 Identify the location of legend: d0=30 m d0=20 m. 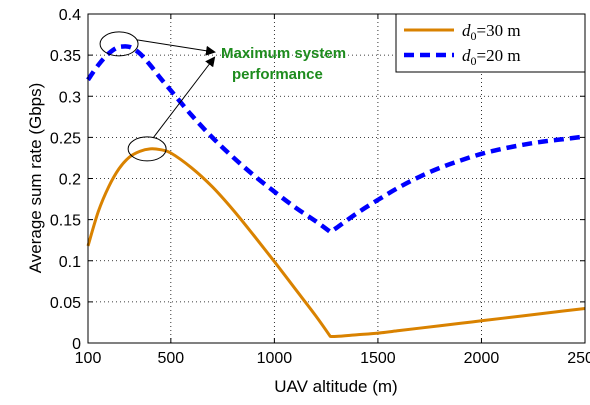
(490, 43).